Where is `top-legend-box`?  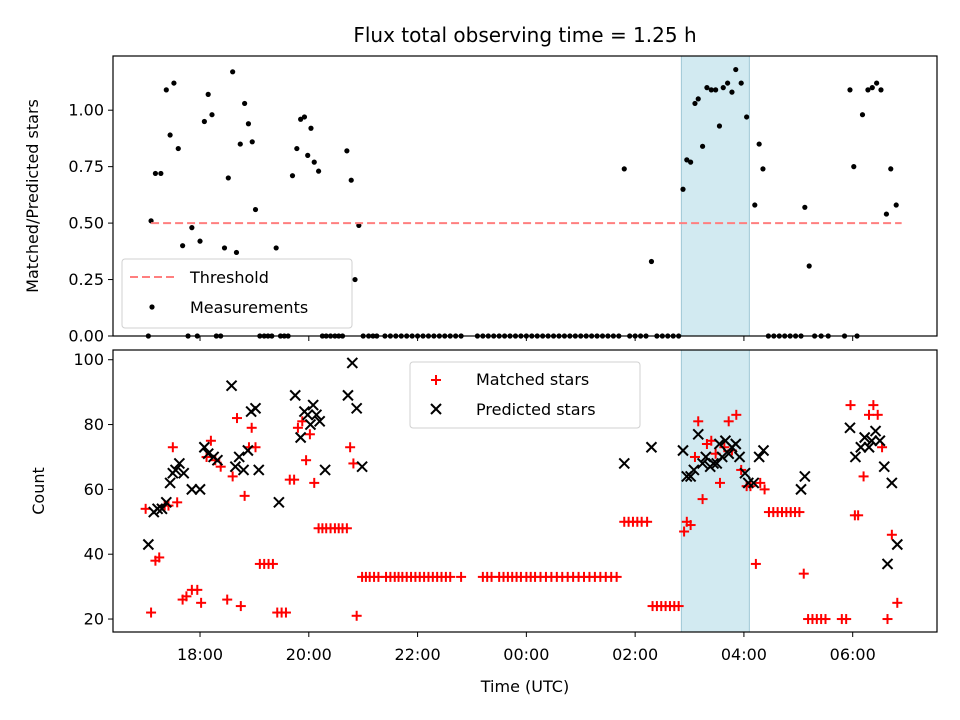 top-legend-box is located at coordinates (237, 293).